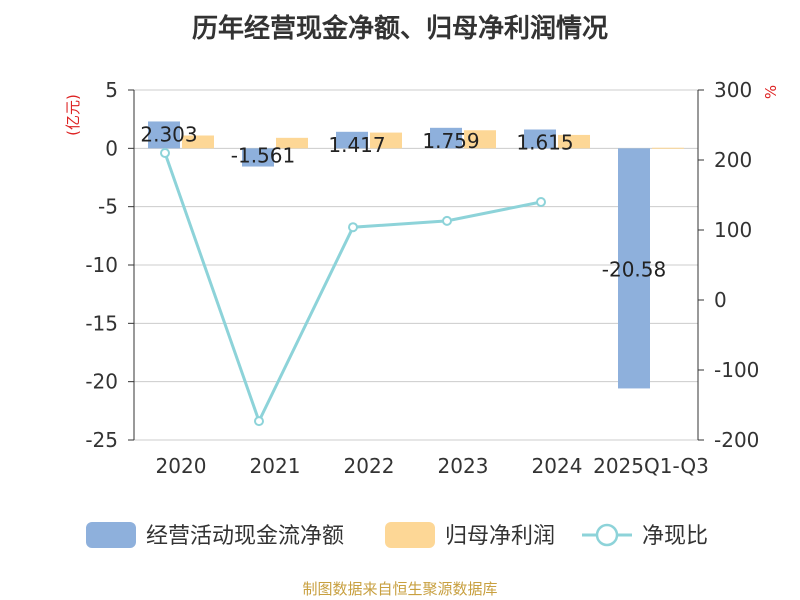 This screenshot has width=800, height=600. Describe the element at coordinates (275, 466) in the screenshot. I see `x-tick-label: 2021` at that location.